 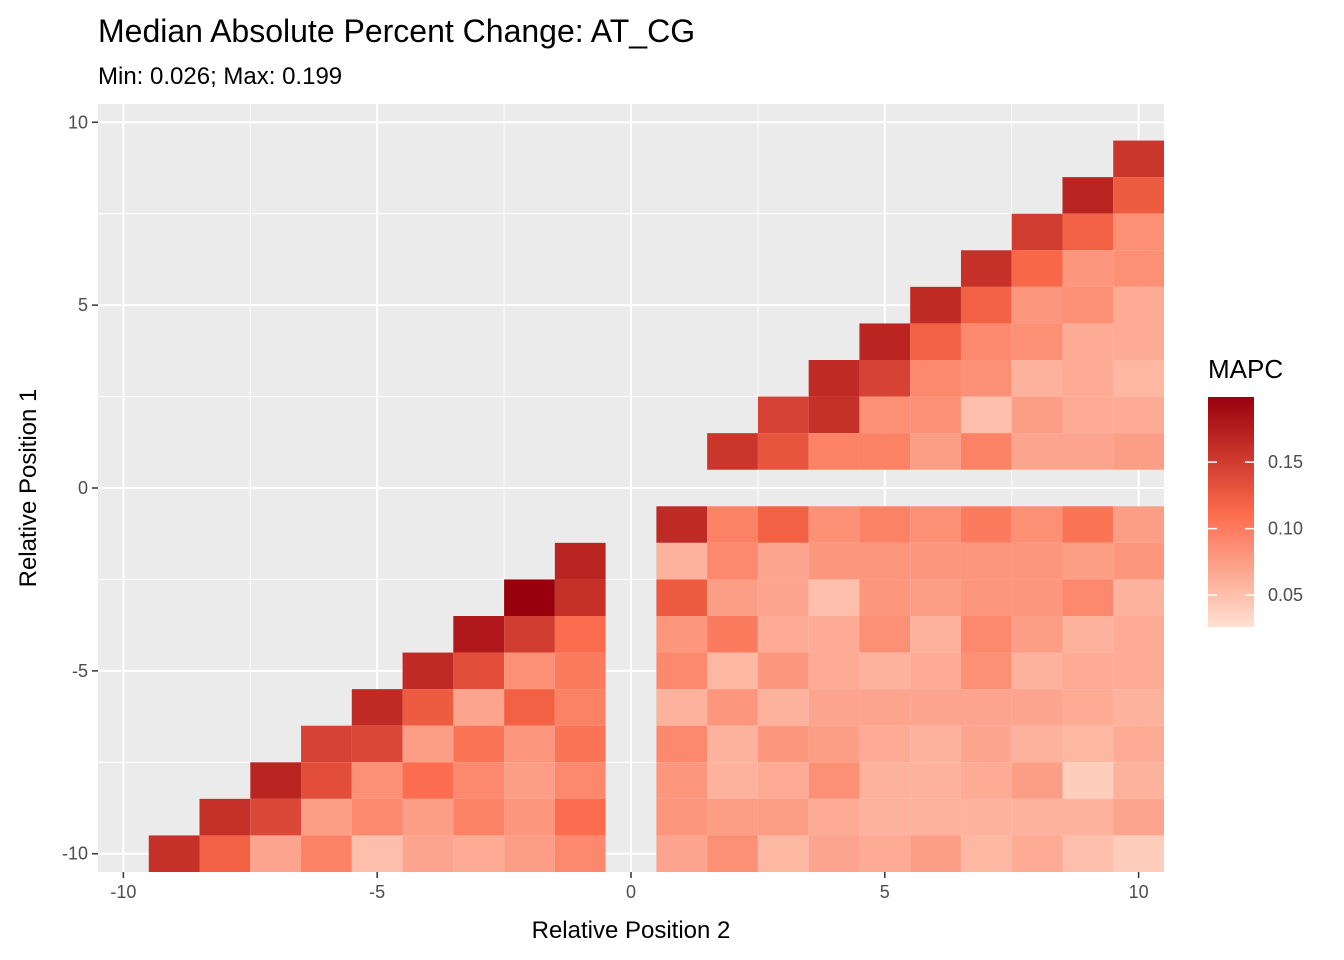 I want to click on y-axis-title: Relative Position 1, so click(x=28, y=488).